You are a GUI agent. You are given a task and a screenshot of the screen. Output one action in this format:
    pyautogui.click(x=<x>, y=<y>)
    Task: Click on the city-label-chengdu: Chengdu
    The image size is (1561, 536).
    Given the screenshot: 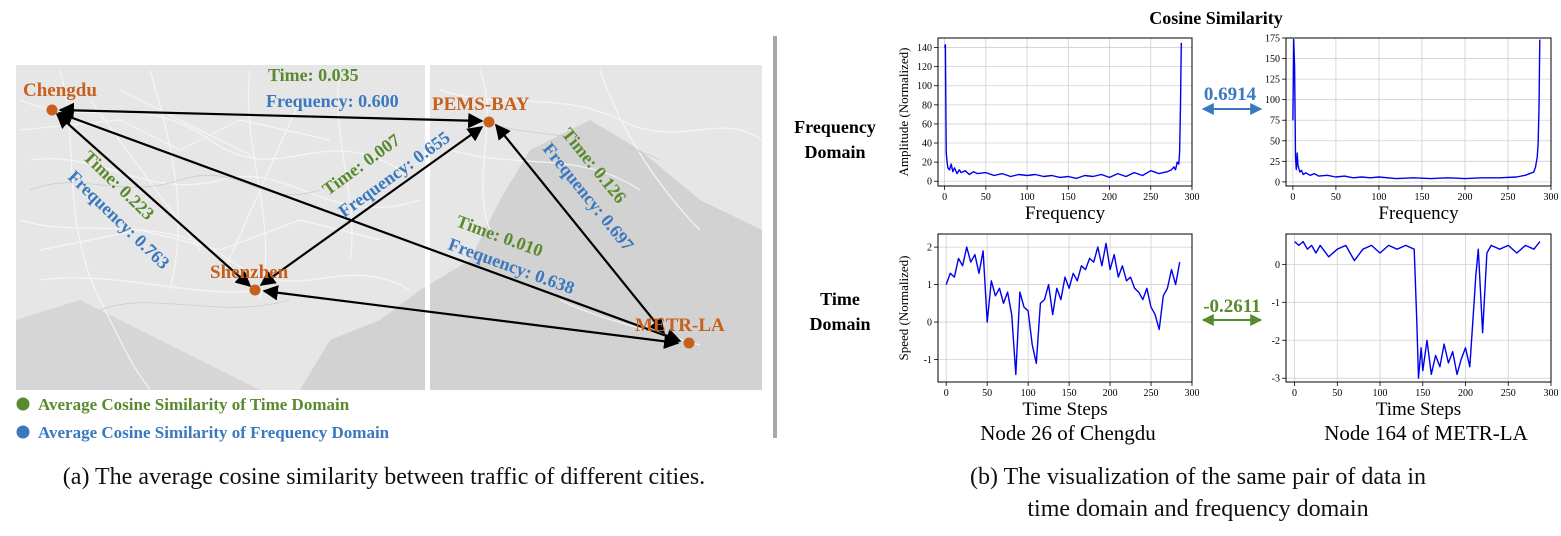 What is the action you would take?
    pyautogui.click(x=60, y=90)
    